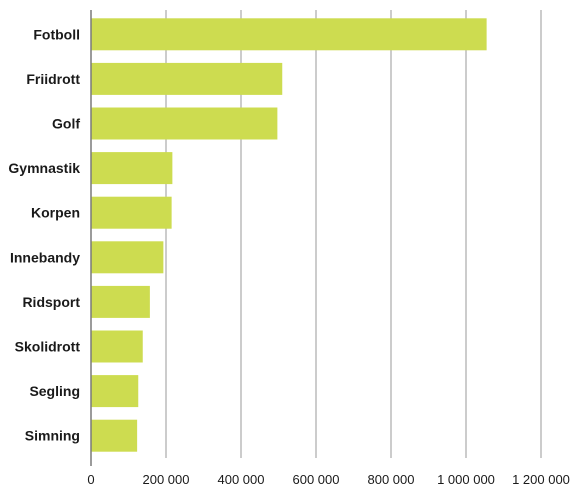  What do you see at coordinates (115, 391) in the screenshot?
I see `bar-segling` at bounding box center [115, 391].